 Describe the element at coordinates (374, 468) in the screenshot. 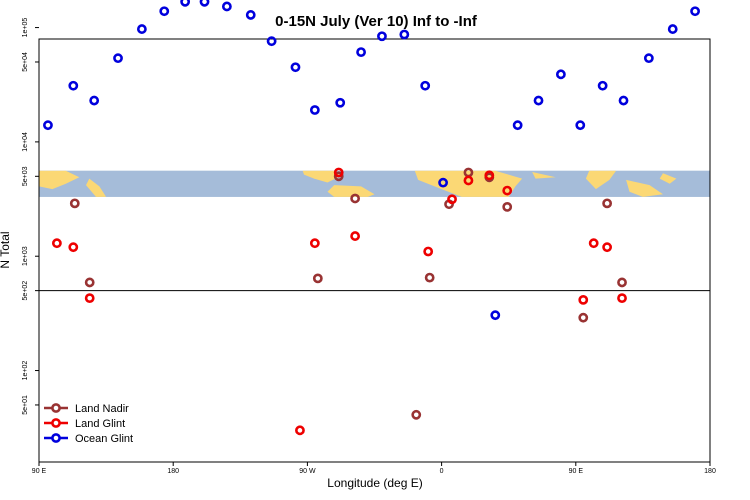

I see `x-axis: 90 E 180 90 W 0 90 E 180` at that location.